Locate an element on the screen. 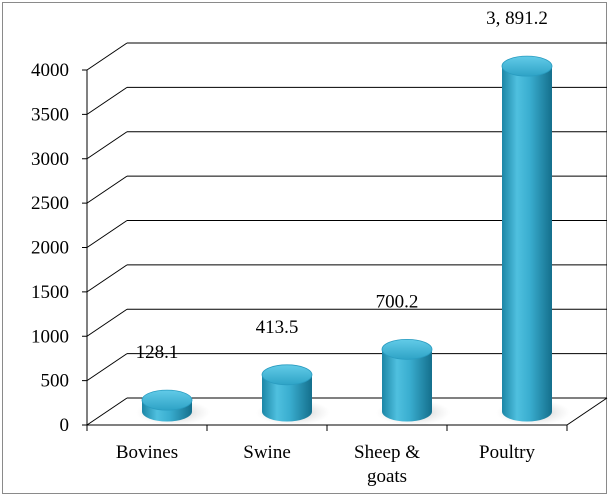 This screenshot has height=498, width=611. data-label: 700.2 is located at coordinates (397, 301).